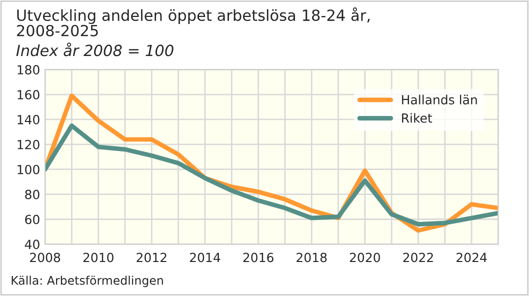 The height and width of the screenshot is (296, 530). Describe the element at coordinates (32, 219) in the screenshot. I see `y-tick-label: 60` at that location.